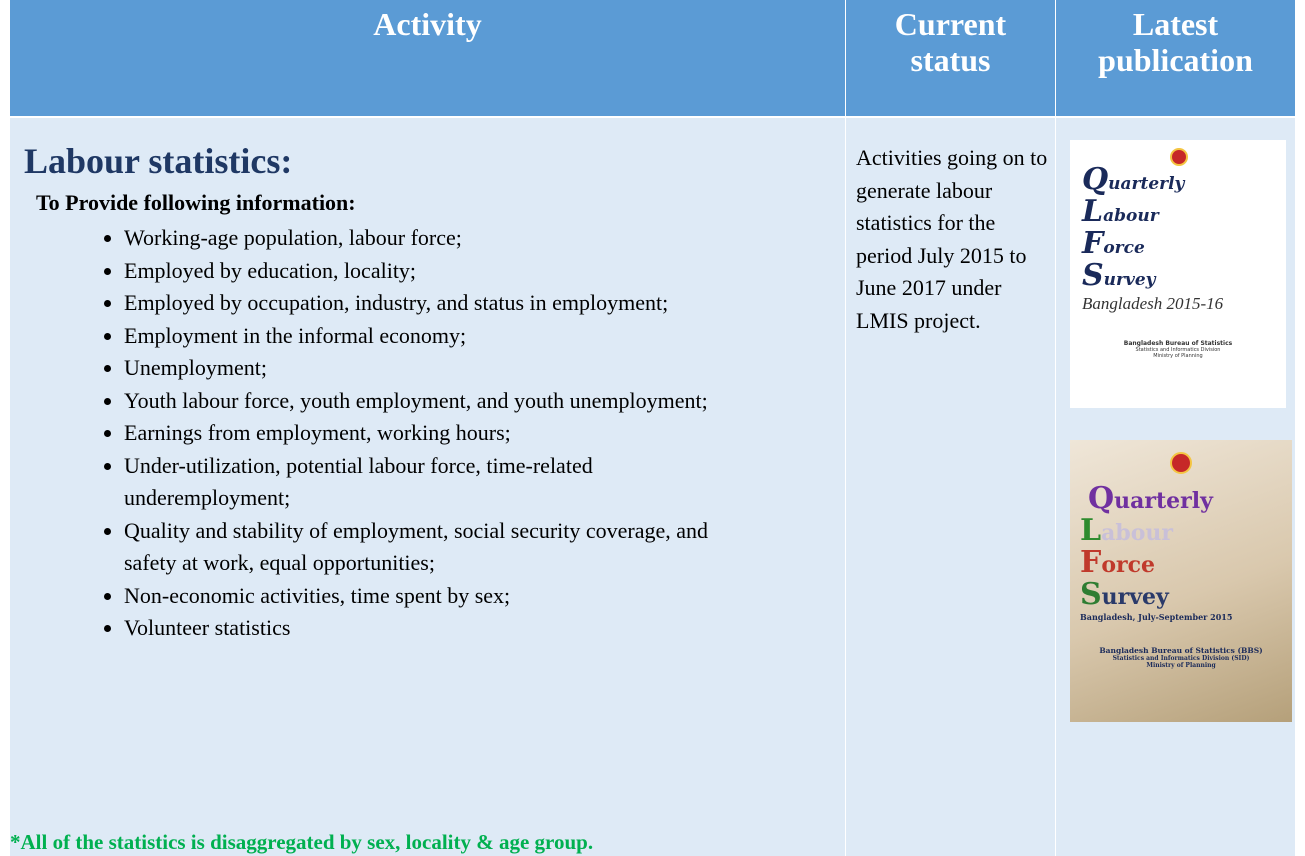  What do you see at coordinates (1181, 650) in the screenshot?
I see `cover-publisher: Bangladesh Bureau of Statistics (BBS)` at bounding box center [1181, 650].